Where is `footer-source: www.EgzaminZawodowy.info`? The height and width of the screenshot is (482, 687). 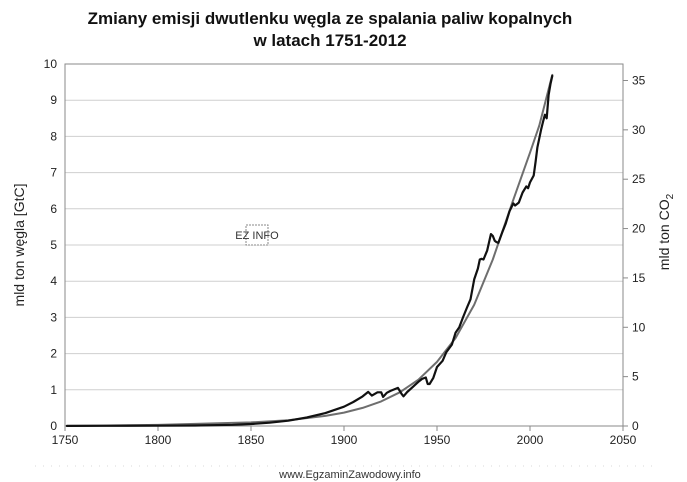
footer-source: www.EgzaminZawodowy.info is located at coordinates (349, 475).